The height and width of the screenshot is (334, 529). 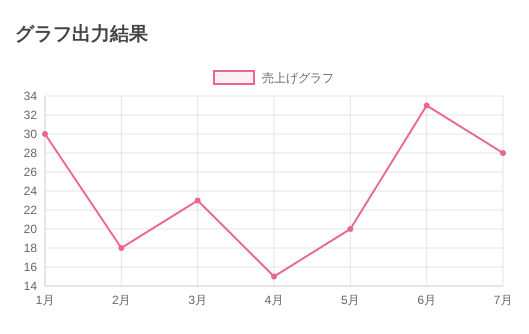 I want to click on y-tick-label: 18, so click(x=31, y=248).